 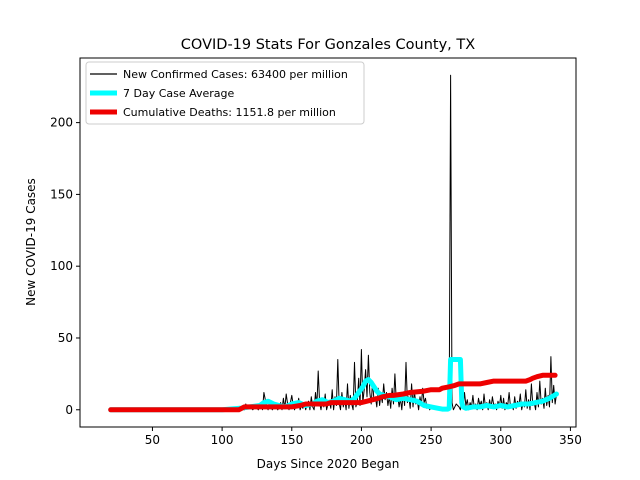 I want to click on legend-label-cumulative-deaths: Cumulative Deaths: 1151.8 per million, so click(x=229, y=112).